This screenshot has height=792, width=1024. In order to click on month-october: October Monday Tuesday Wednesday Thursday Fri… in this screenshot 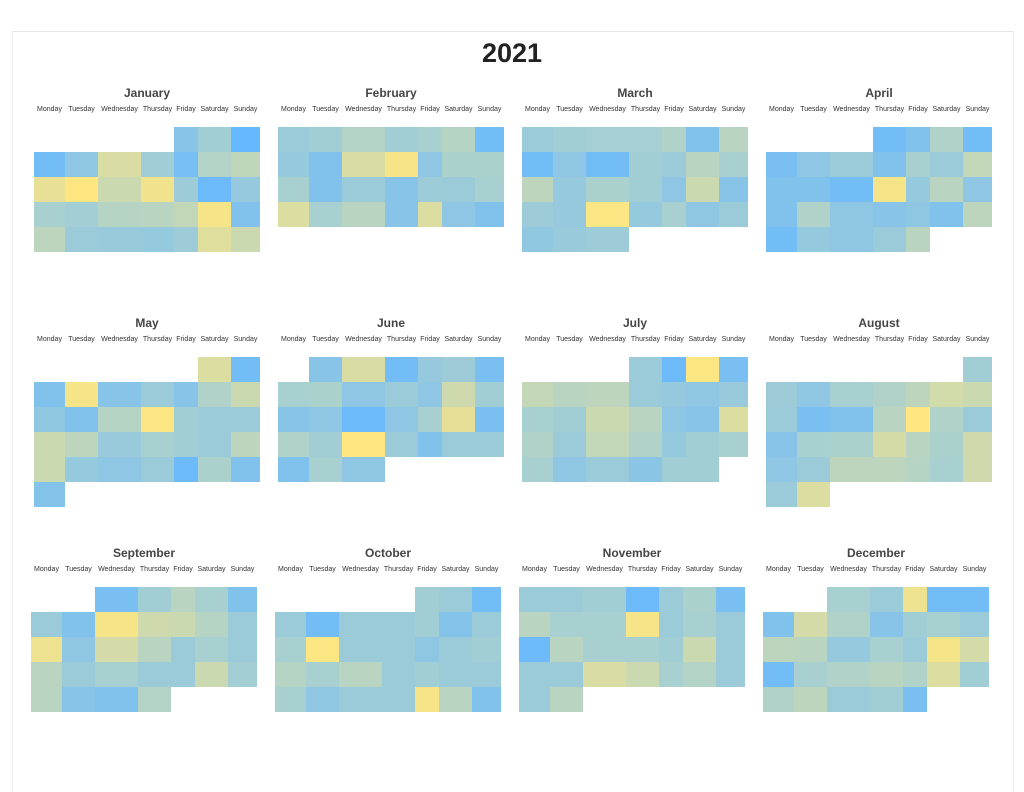, I will do `click(388, 646)`.